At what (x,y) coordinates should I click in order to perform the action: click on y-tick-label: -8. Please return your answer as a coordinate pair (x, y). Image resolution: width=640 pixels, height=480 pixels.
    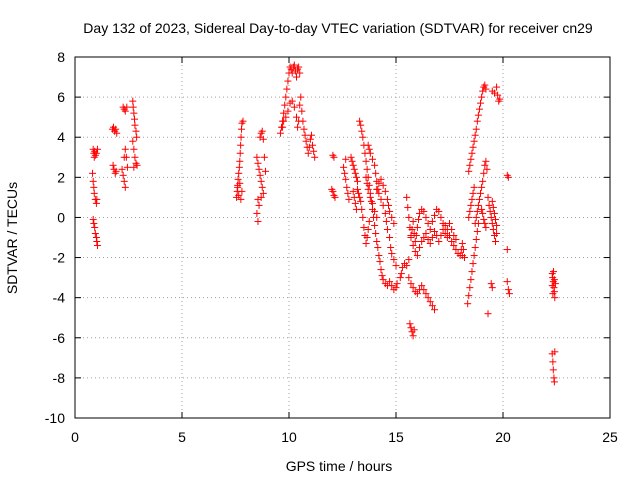
    Looking at the image, I should click on (59, 378).